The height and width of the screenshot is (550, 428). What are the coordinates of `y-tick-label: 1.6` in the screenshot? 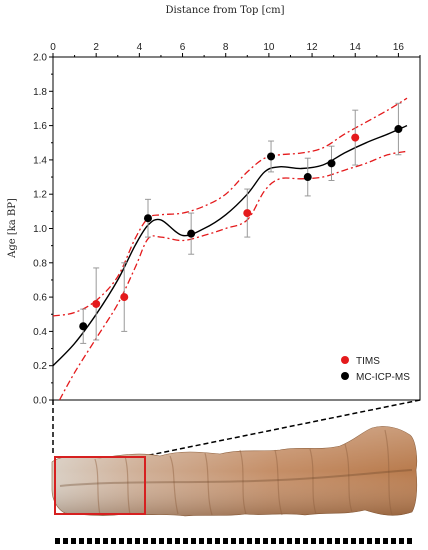 It's located at (40, 126).